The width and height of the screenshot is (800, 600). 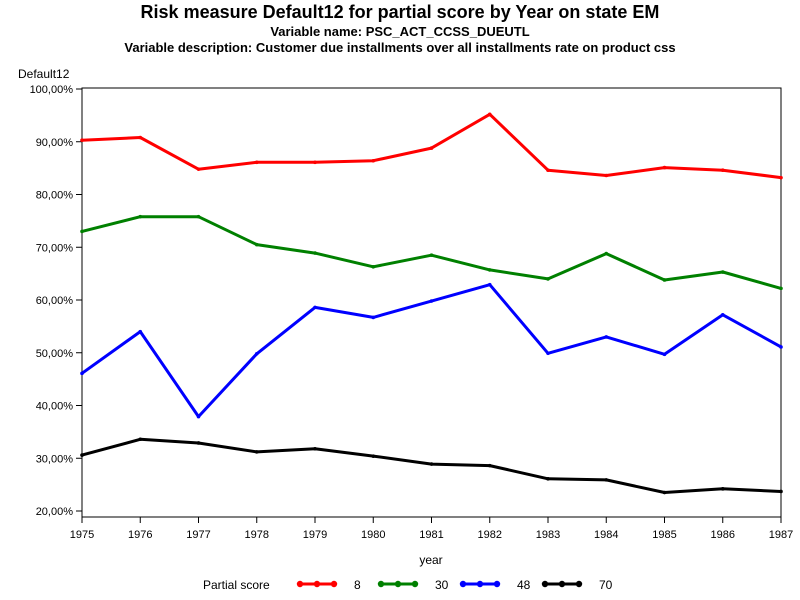 What do you see at coordinates (664, 535) in the screenshot?
I see `x-tick-label: 1985` at bounding box center [664, 535].